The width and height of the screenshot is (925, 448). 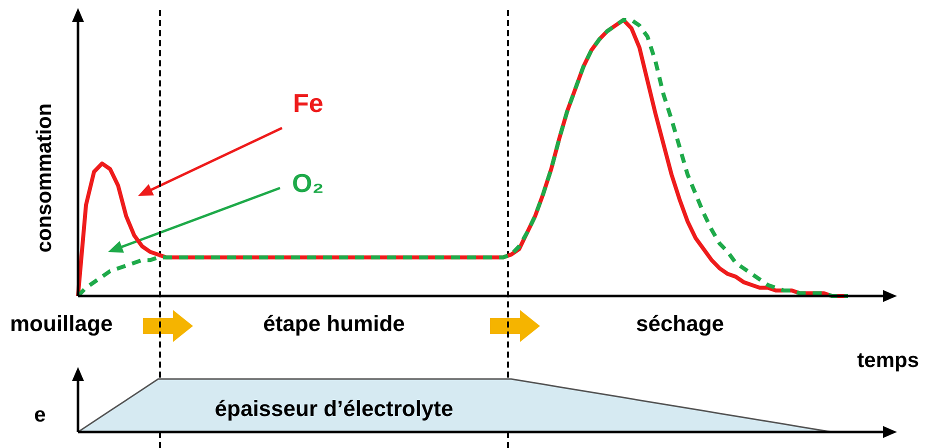 I want to click on text: mouillage, so click(x=61, y=323).